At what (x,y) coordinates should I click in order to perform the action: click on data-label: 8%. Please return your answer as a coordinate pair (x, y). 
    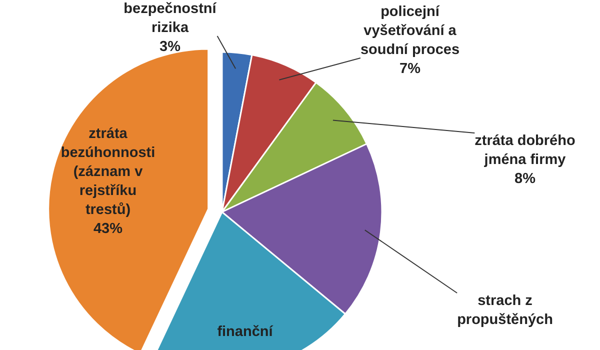
    Looking at the image, I should click on (525, 179).